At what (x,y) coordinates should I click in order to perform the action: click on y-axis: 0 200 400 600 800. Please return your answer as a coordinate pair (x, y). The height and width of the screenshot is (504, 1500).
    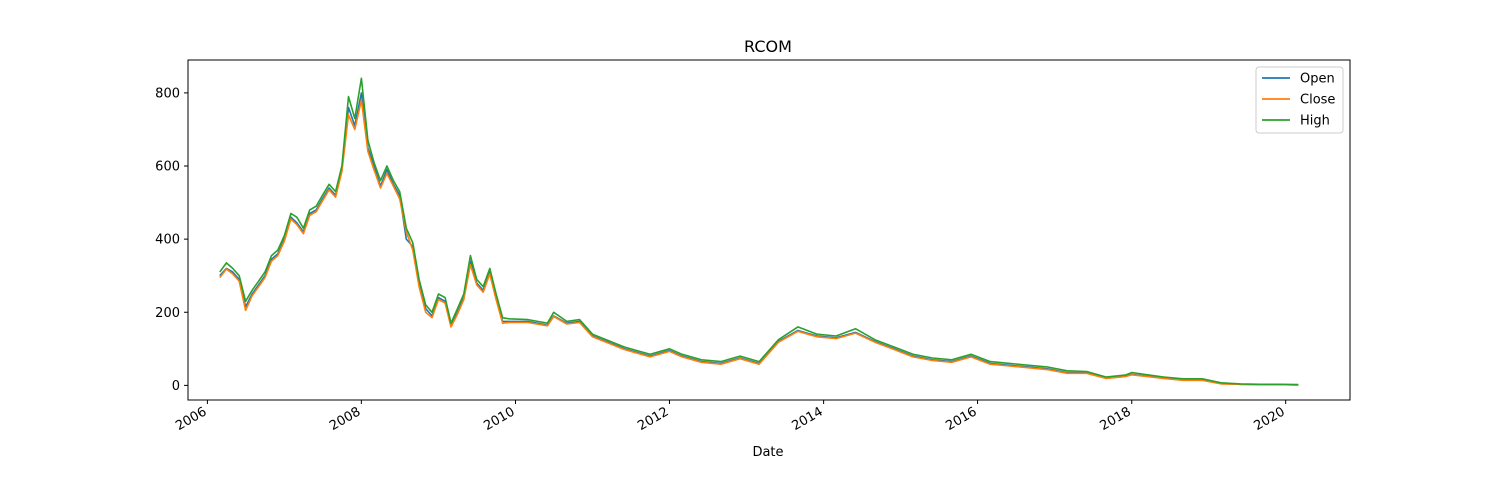
    Looking at the image, I should click on (171, 240).